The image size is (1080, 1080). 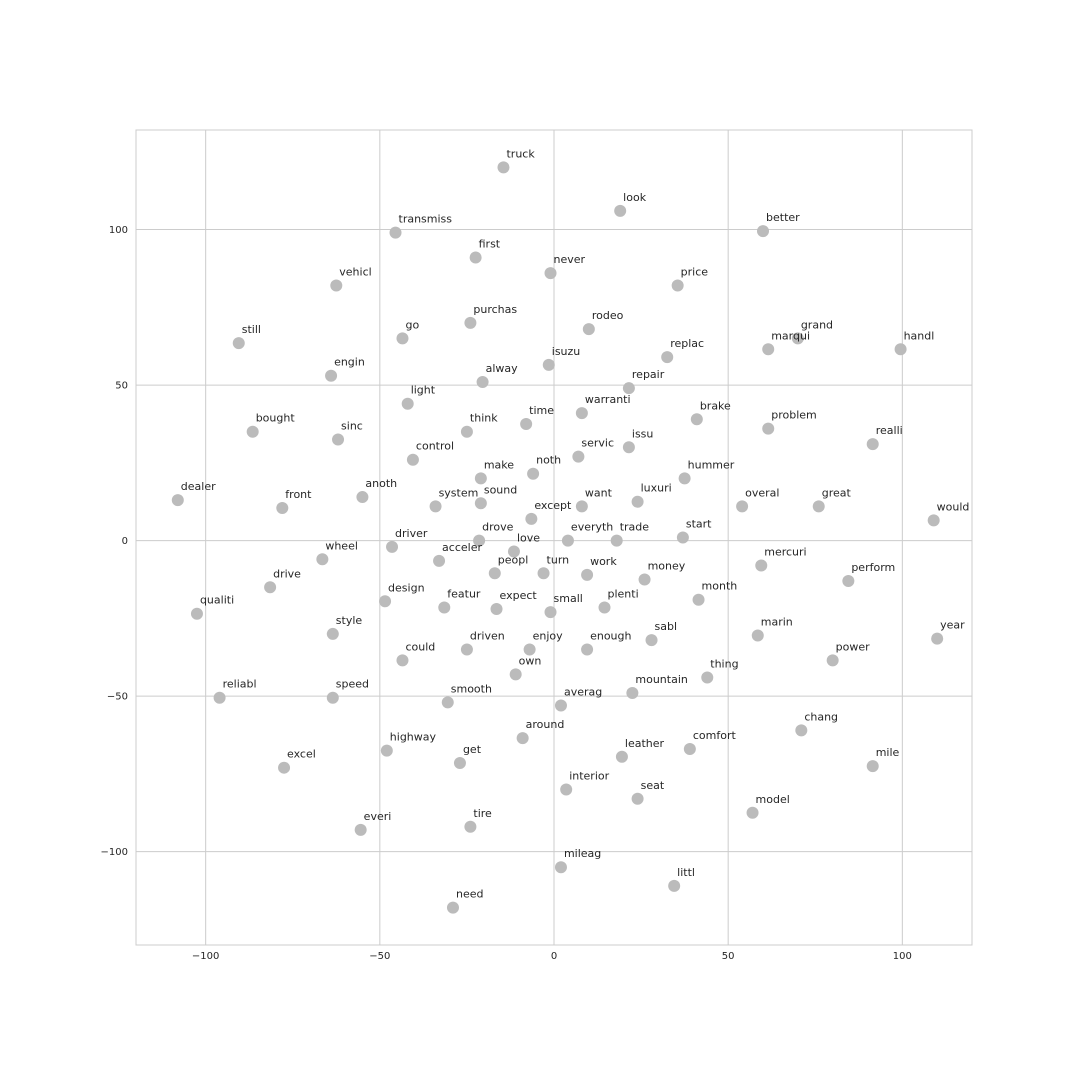 I want to click on point-label: own, so click(x=530, y=660).